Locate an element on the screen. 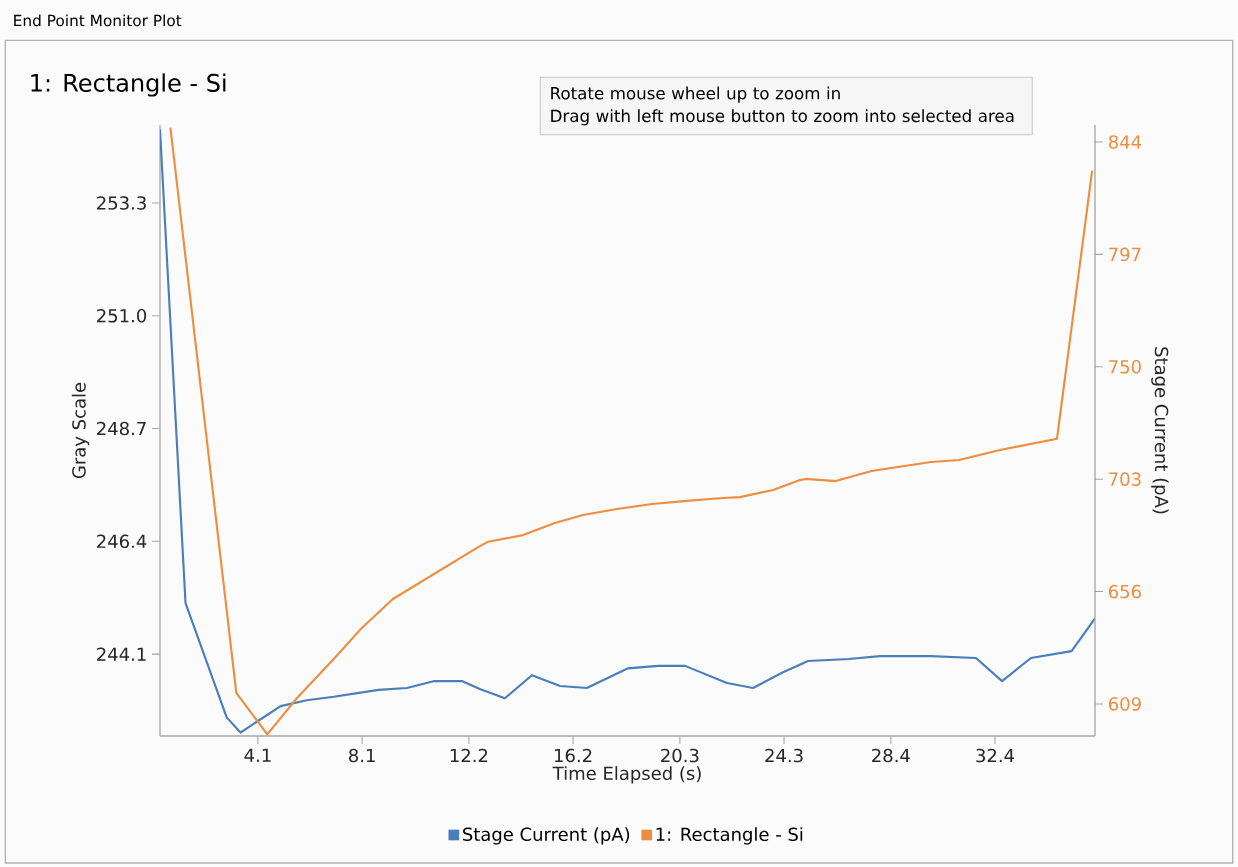 Image resolution: width=1238 pixels, height=867 pixels. y-tick-label: 244.1 is located at coordinates (121, 654).